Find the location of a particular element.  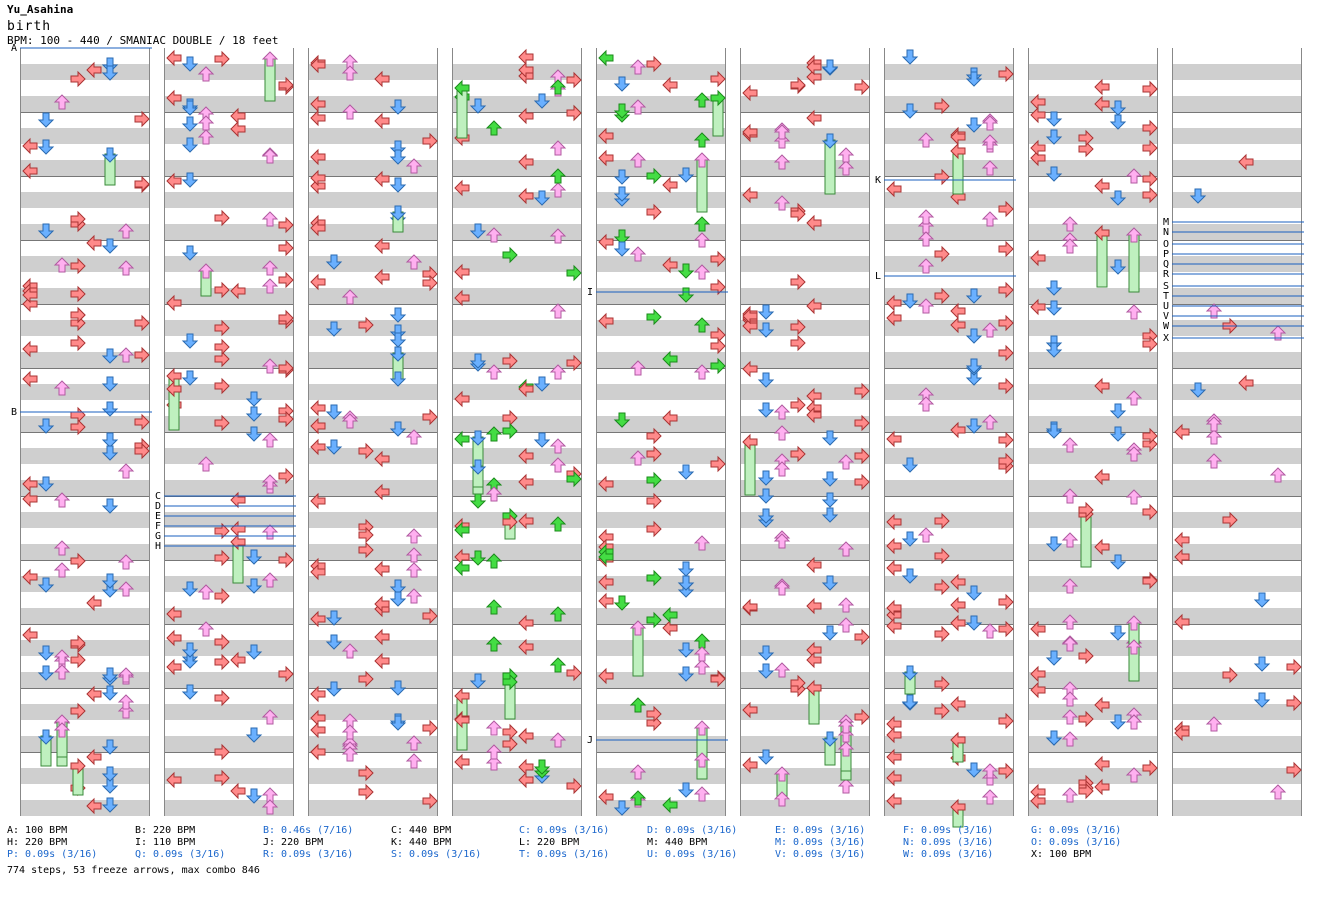

legend-entry: J: 220 BPM is located at coordinates (293, 842).